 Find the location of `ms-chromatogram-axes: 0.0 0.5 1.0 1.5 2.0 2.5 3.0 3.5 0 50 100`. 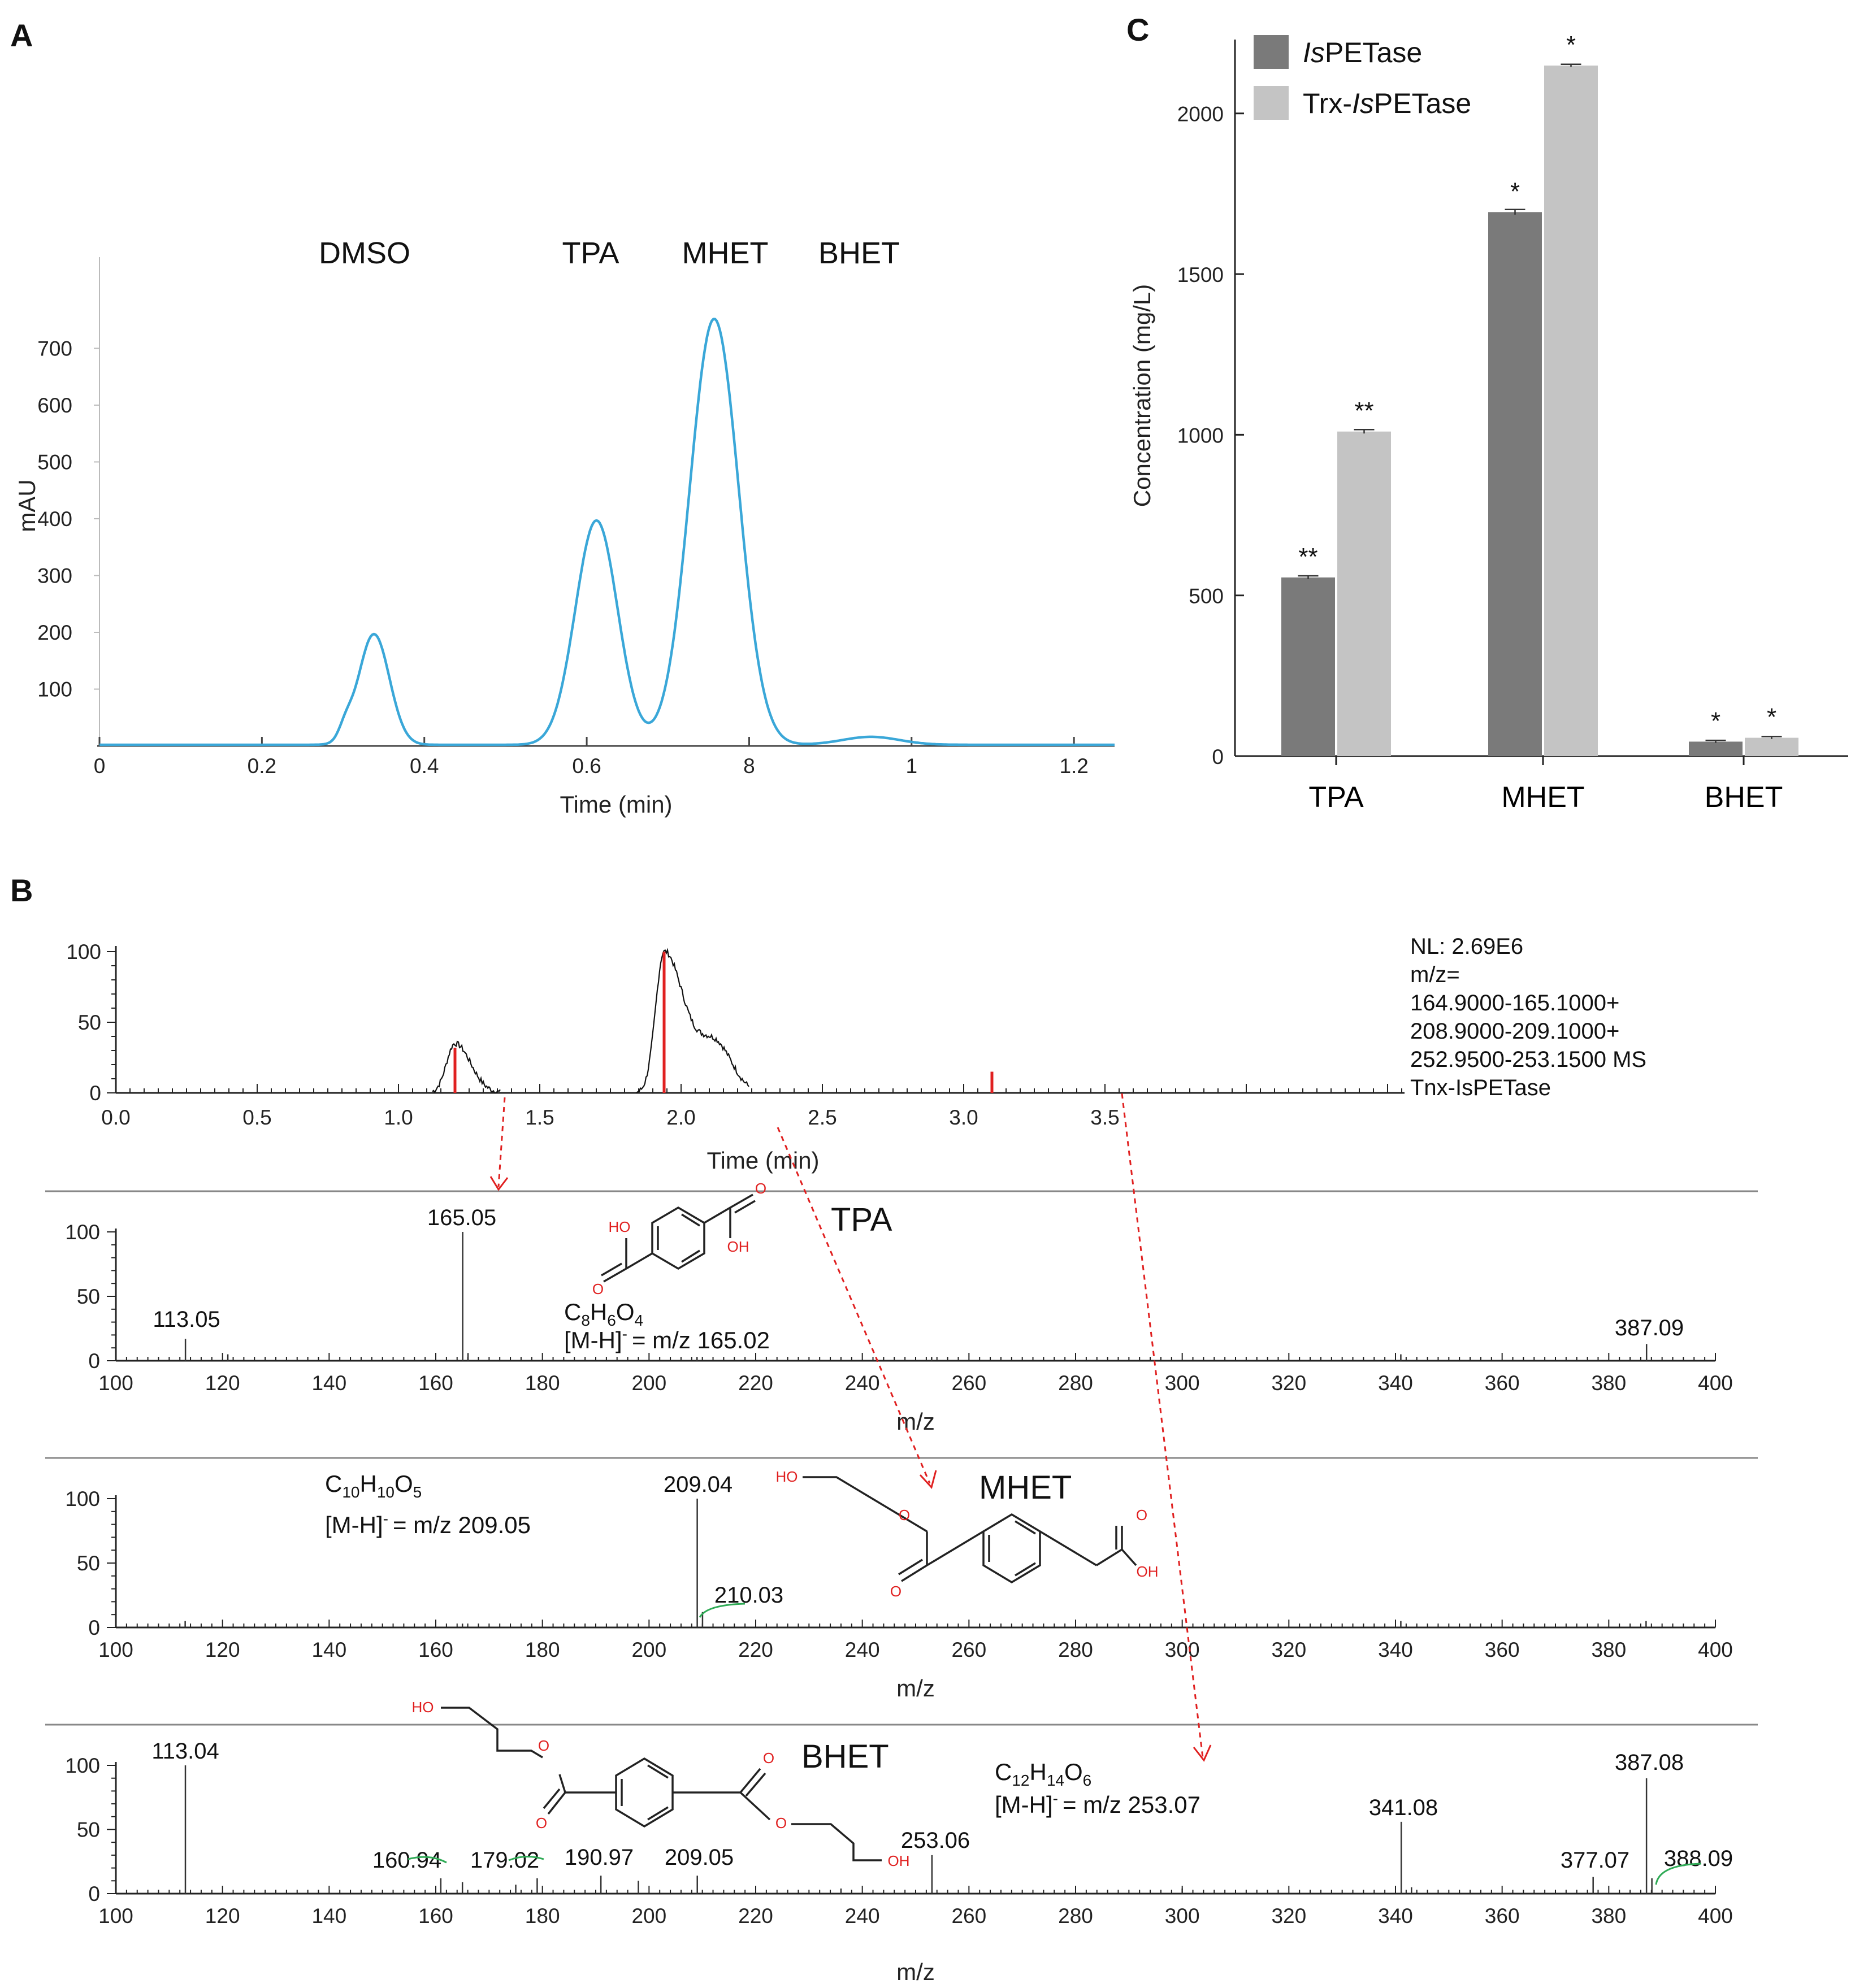

ms-chromatogram-axes: 0.0 0.5 1.0 1.5 2.0 2.5 3.0 3.5 0 50 100 is located at coordinates (736, 1034).